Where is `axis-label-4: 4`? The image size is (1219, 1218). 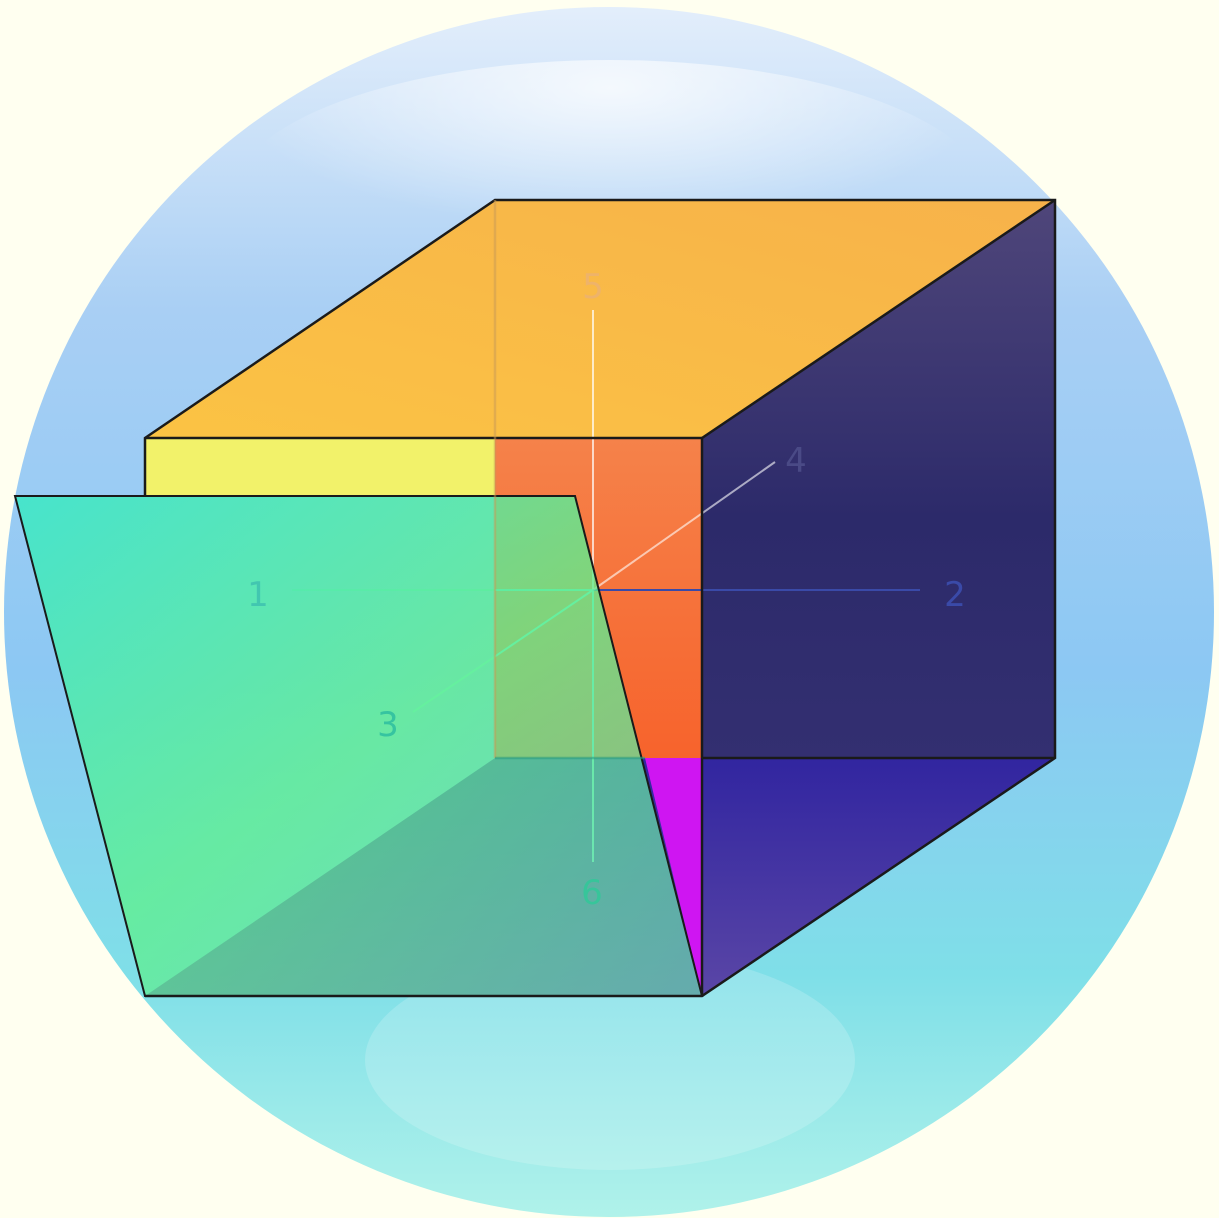
axis-label-4: 4 is located at coordinates (796, 461).